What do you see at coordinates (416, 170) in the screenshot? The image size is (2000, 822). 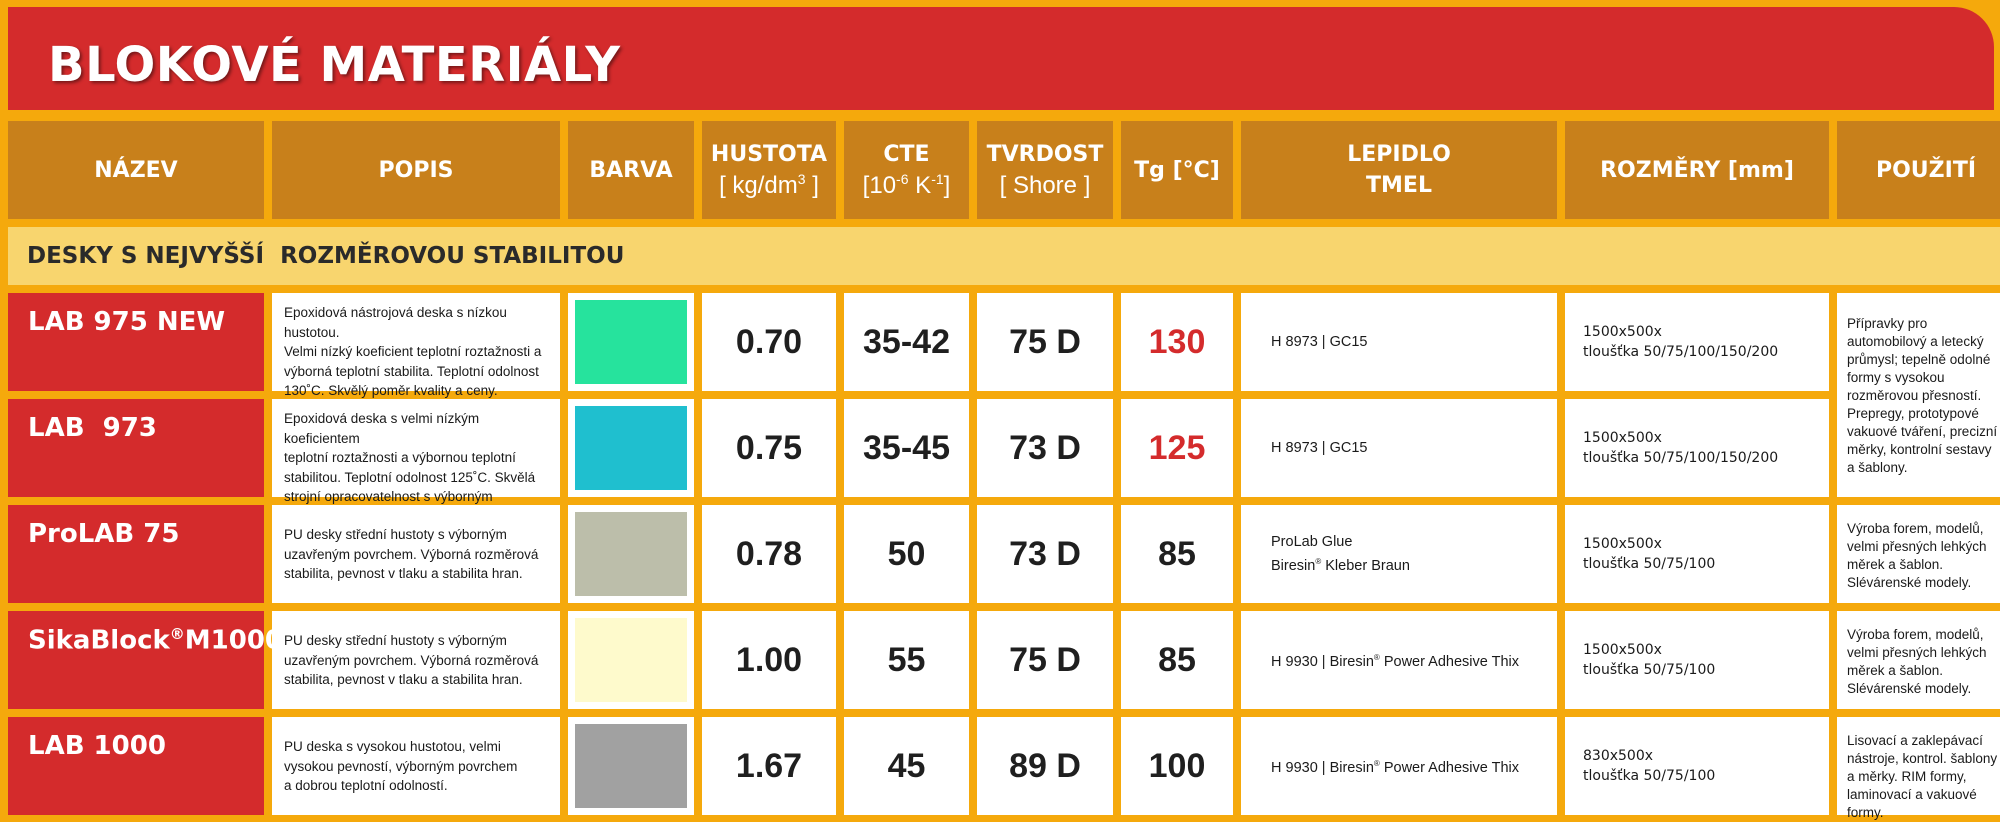 I see `header-popis: POPIS` at bounding box center [416, 170].